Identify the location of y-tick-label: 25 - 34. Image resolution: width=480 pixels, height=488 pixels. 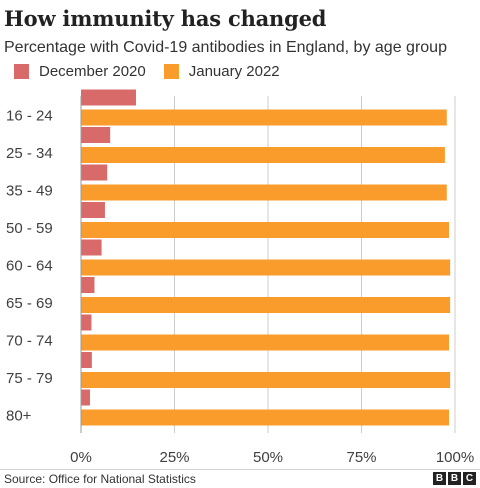
(29, 153).